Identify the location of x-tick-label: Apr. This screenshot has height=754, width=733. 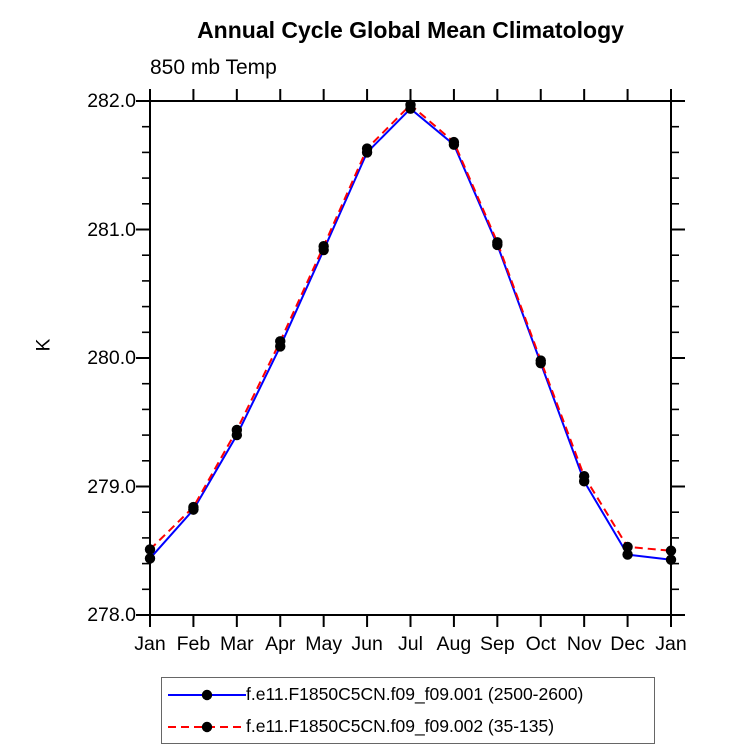
(280, 644).